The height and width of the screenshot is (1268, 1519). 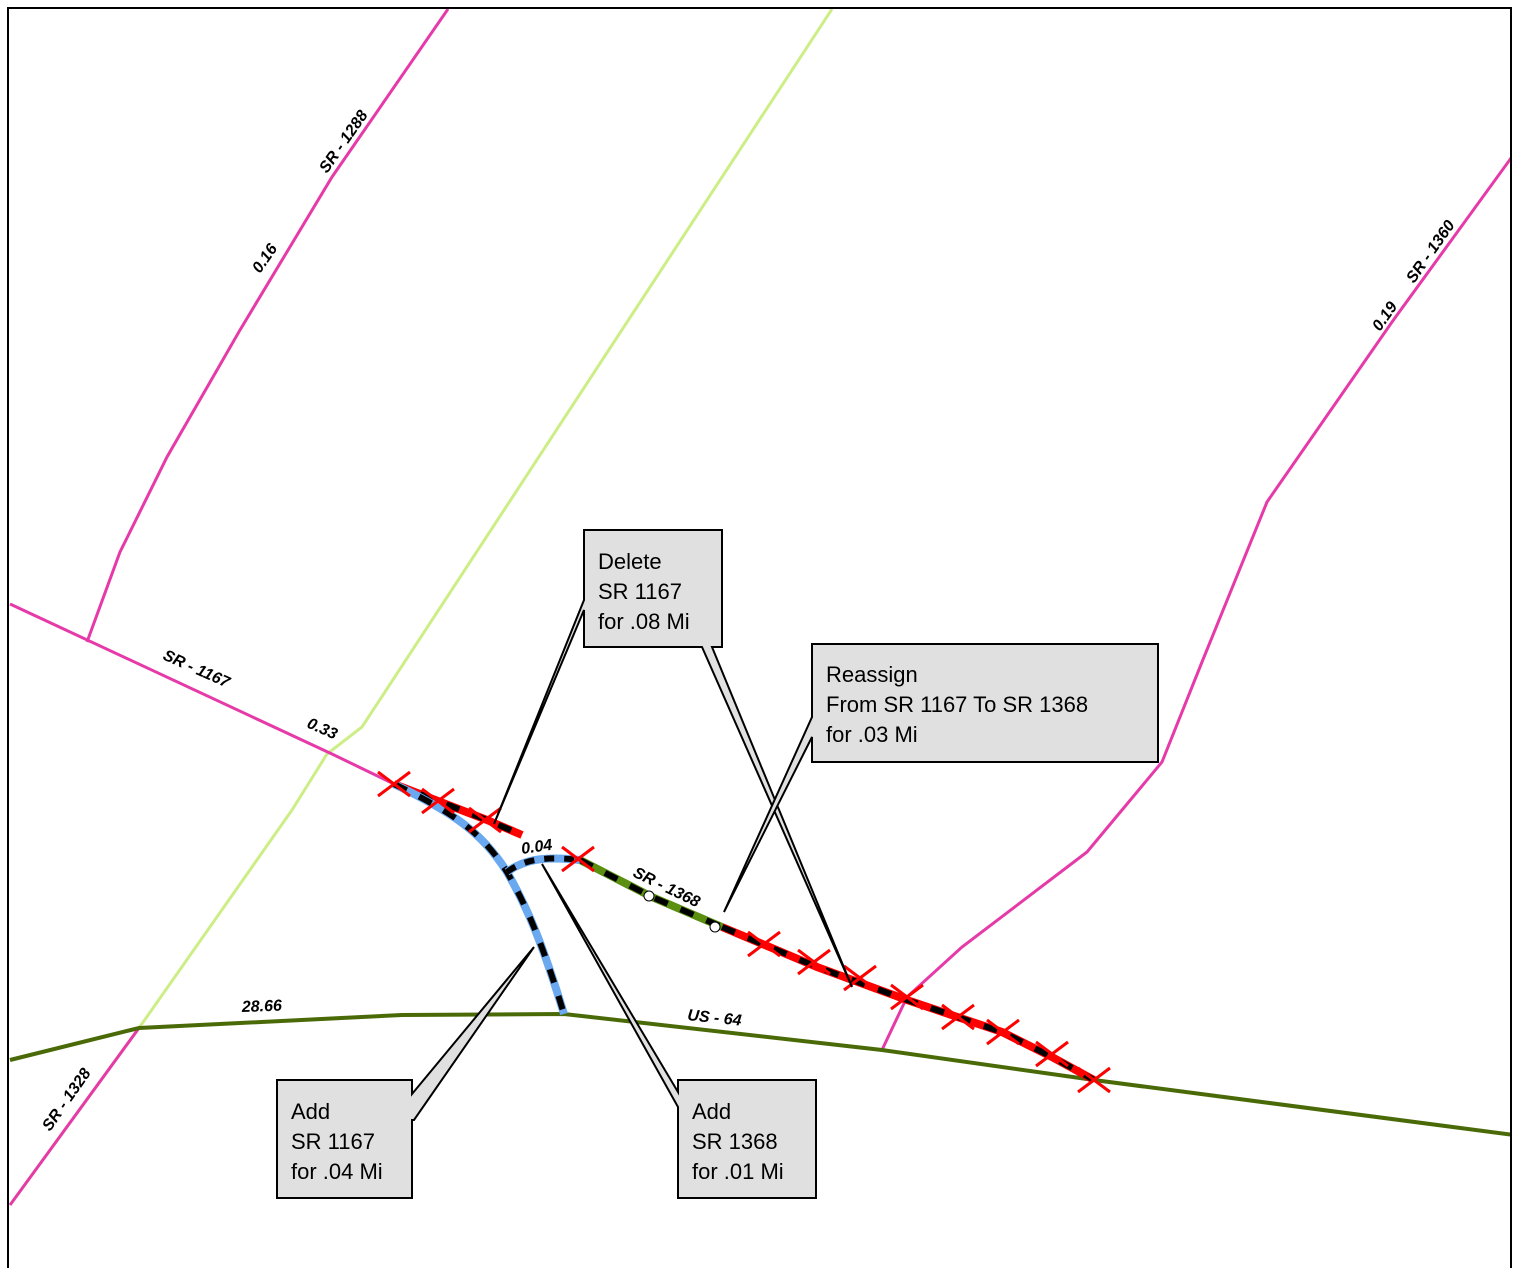 I want to click on label-us-64: US - 64, so click(x=715, y=1018).